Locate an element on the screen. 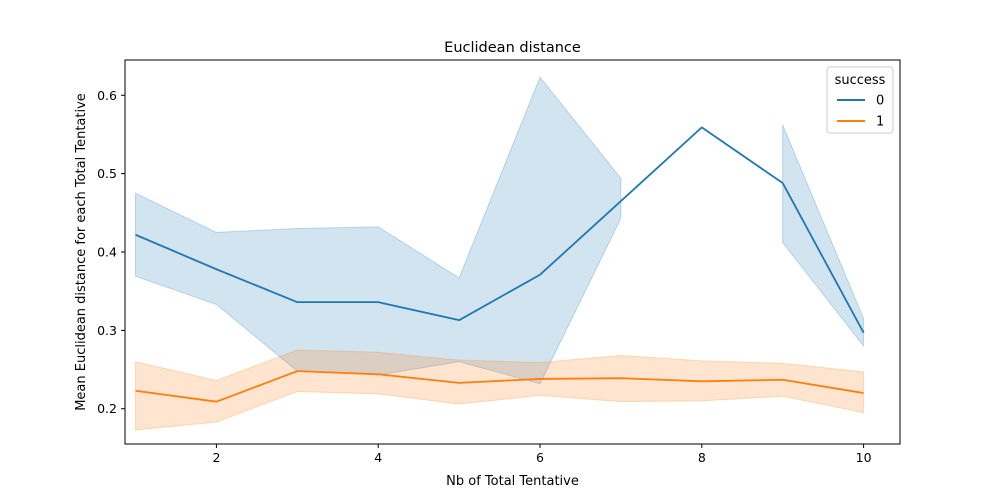  x-tick-label: 6 is located at coordinates (540, 457).